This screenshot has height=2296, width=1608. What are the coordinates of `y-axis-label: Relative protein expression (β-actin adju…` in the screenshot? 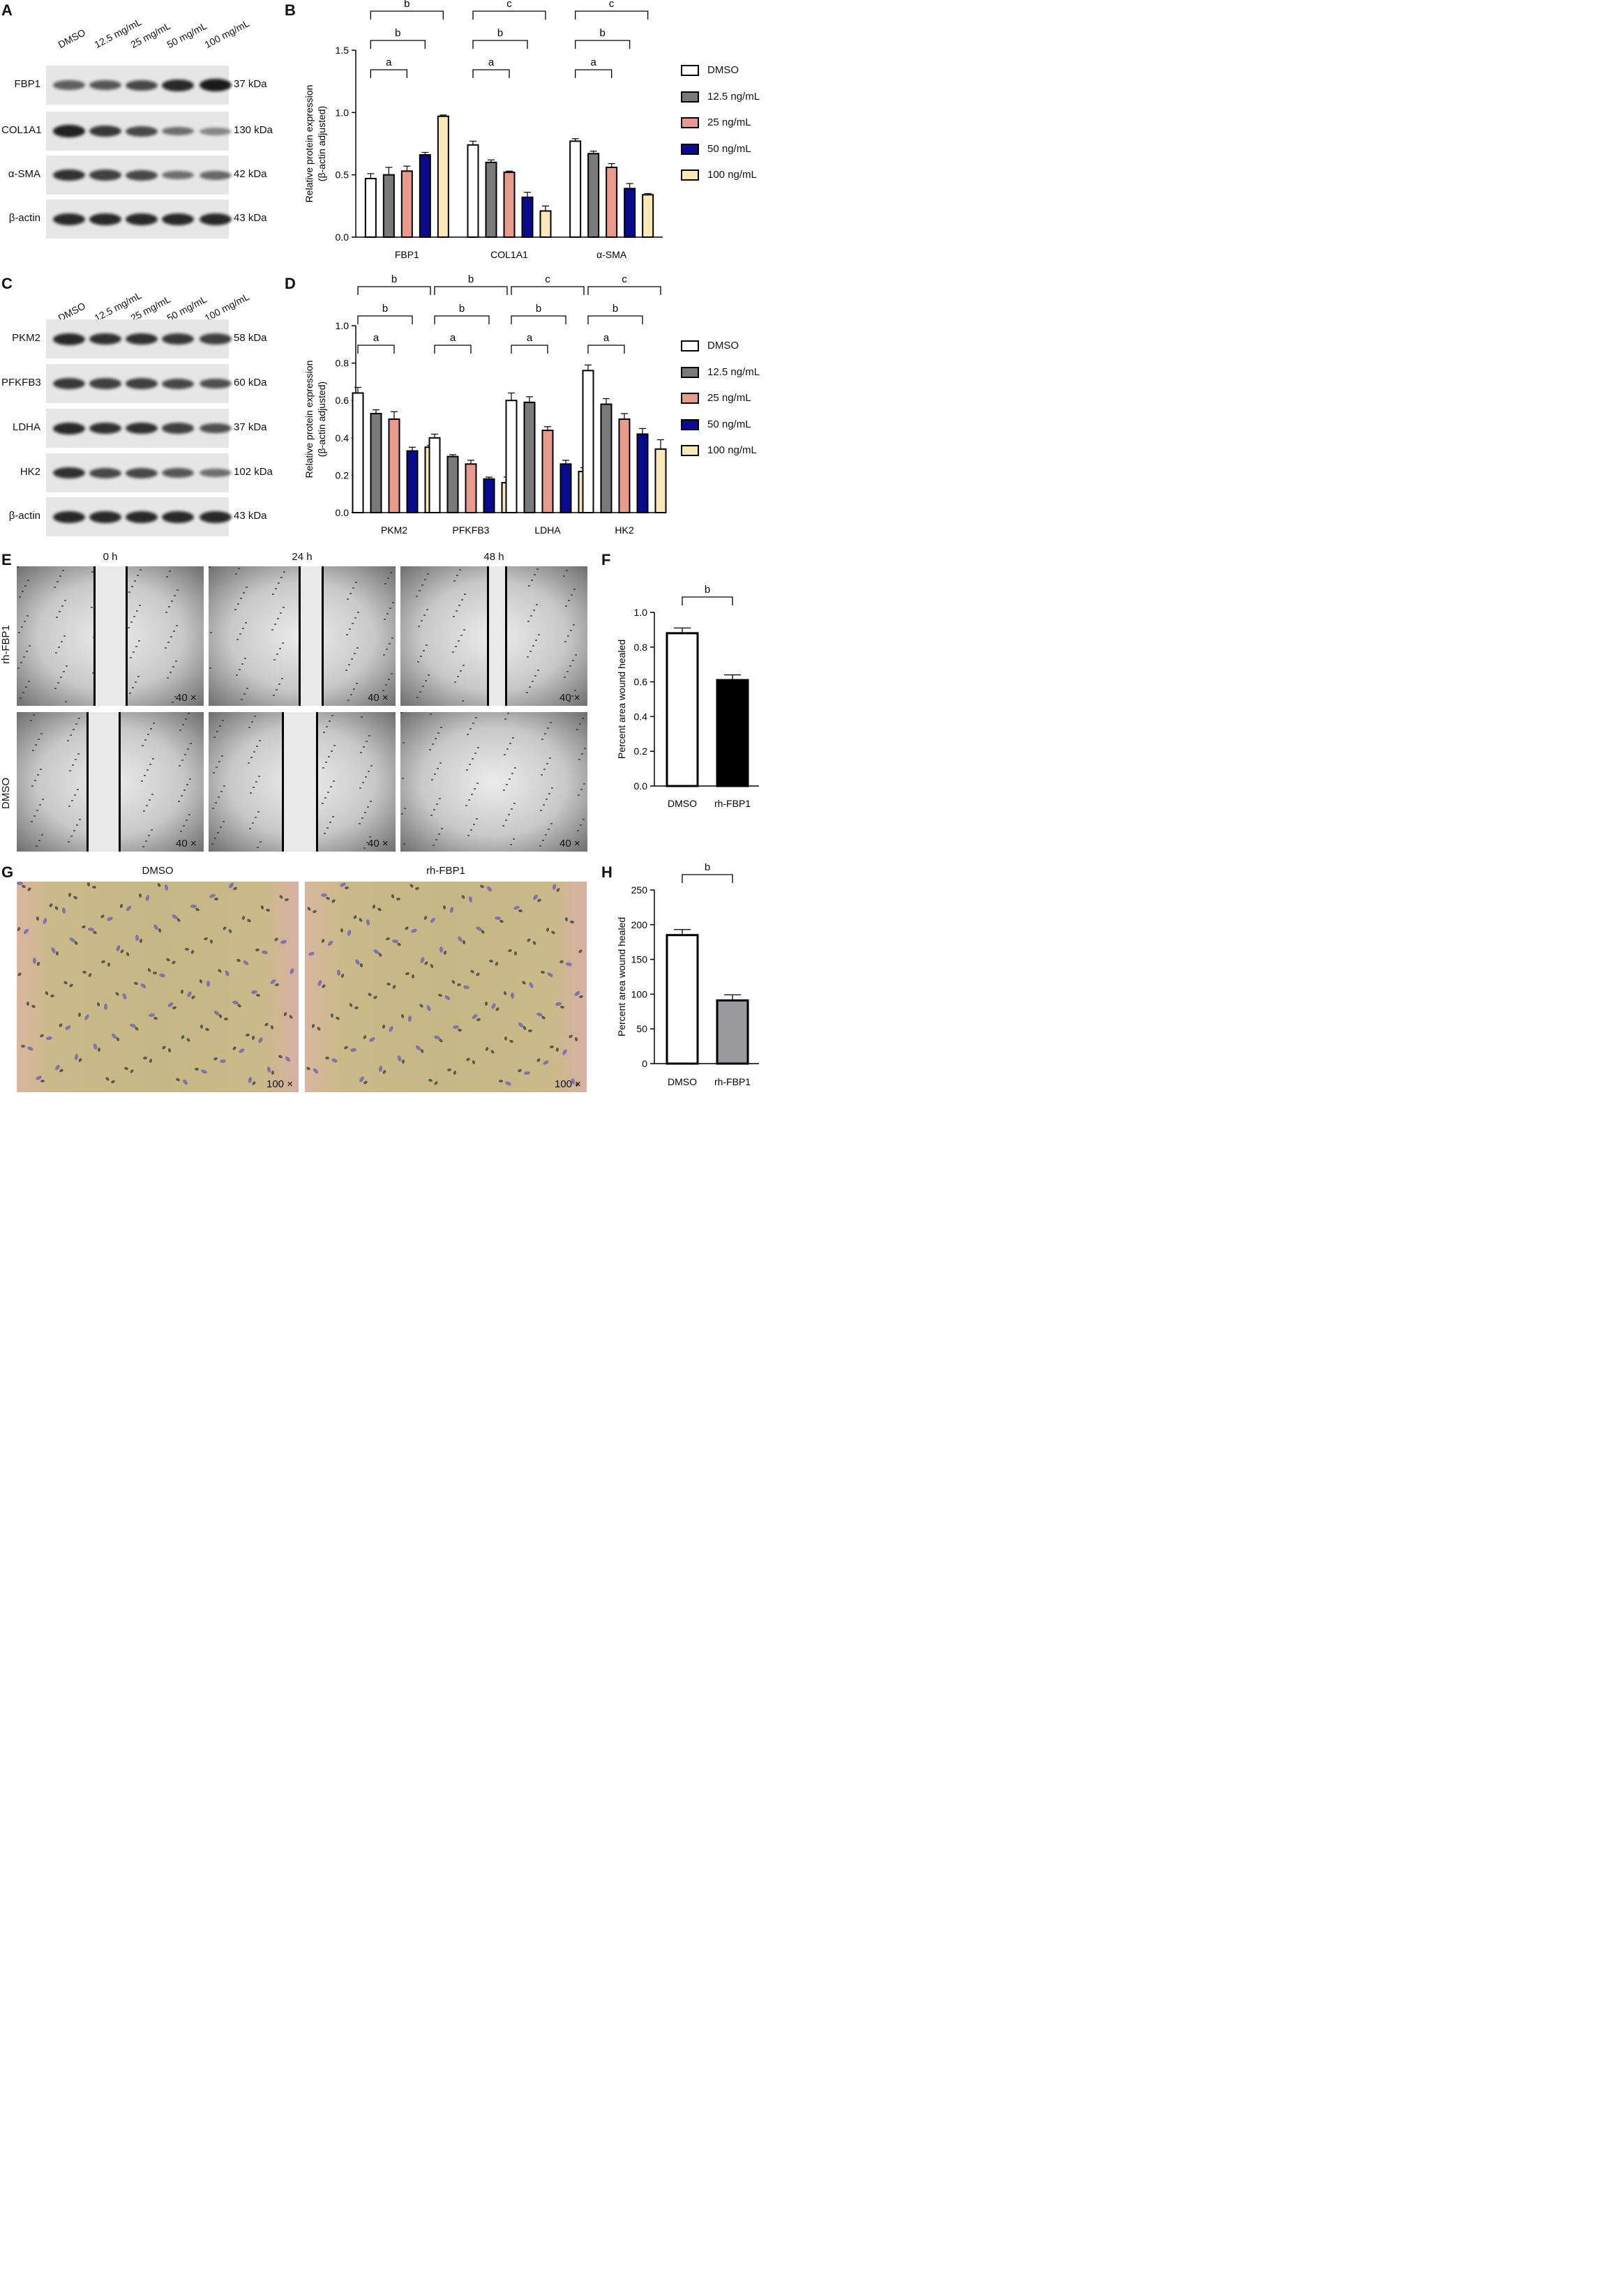 It's located at (315, 419).